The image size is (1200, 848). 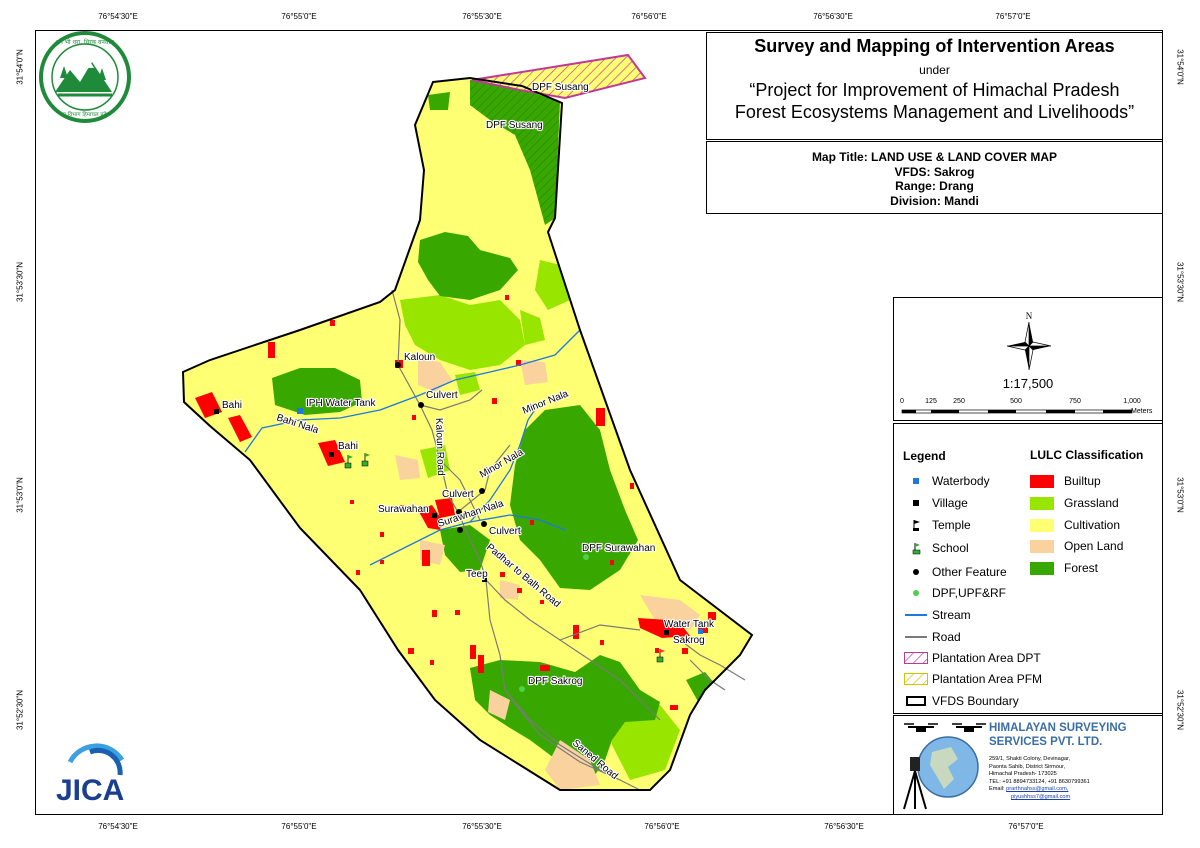 What do you see at coordinates (118, 826) in the screenshot?
I see `lon-label-bottom: 76°54'30"E` at bounding box center [118, 826].